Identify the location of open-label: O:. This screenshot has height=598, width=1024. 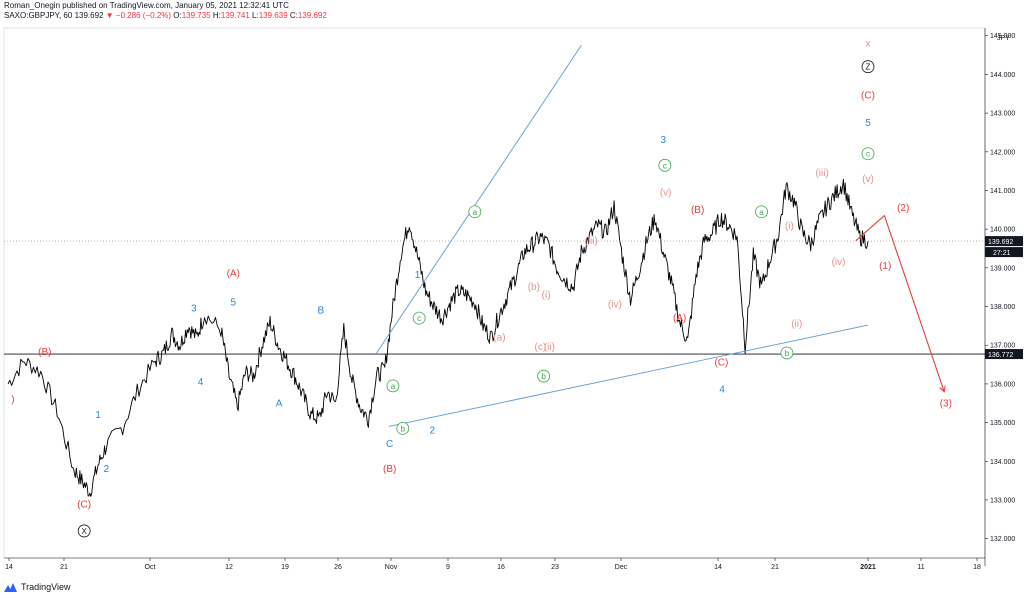
(177, 15).